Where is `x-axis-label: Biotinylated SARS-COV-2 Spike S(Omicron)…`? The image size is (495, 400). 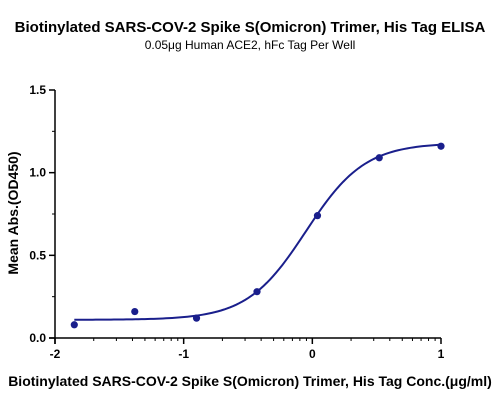 x-axis-label: Biotinylated SARS-COV-2 Spike S(Omicron)… is located at coordinates (250, 381).